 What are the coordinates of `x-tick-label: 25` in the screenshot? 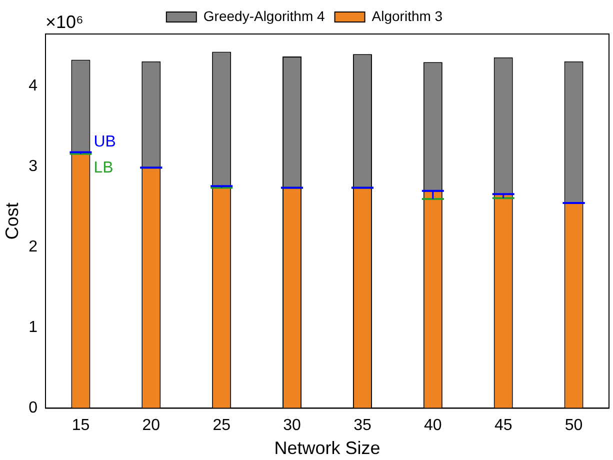 It's located at (221, 425).